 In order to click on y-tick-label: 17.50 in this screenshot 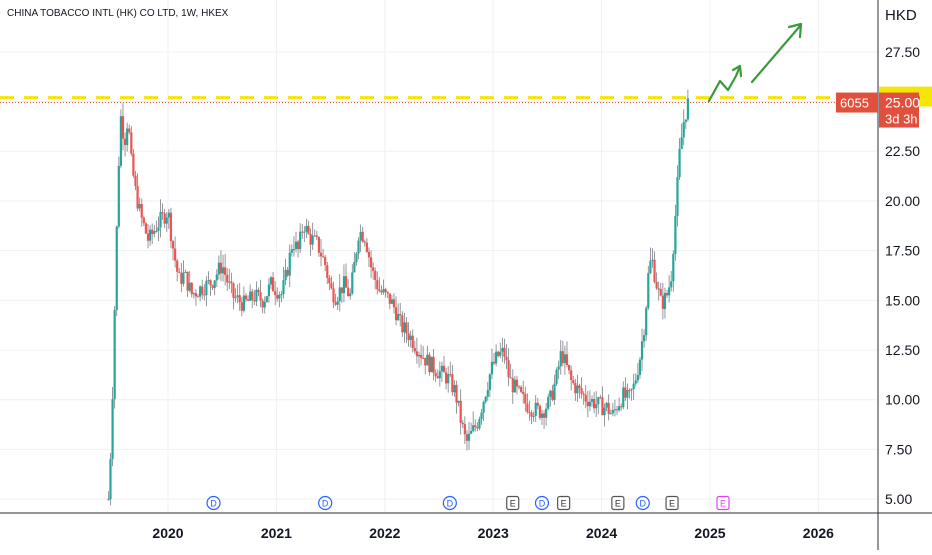, I will do `click(902, 251)`.